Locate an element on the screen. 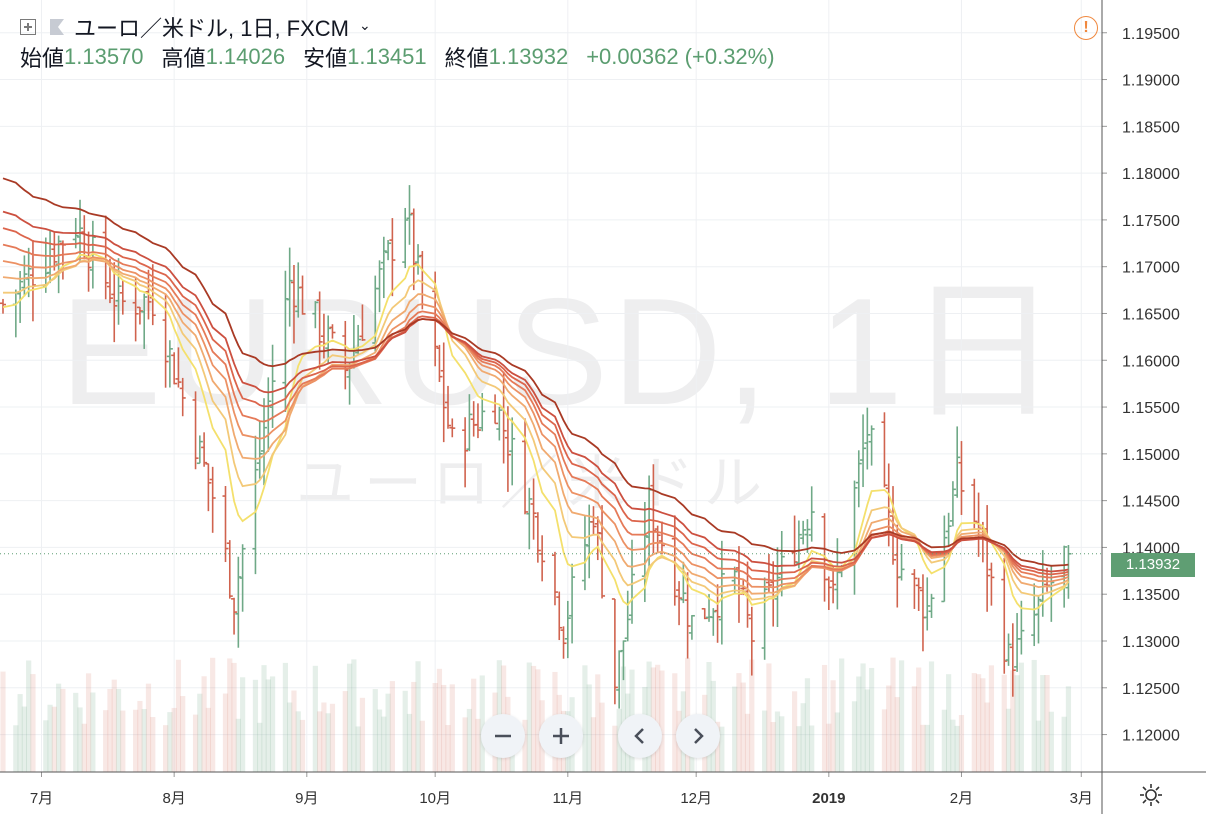 This screenshot has height=814, width=1206. change-value: +0.00362 (+0.32%) is located at coordinates (680, 56).